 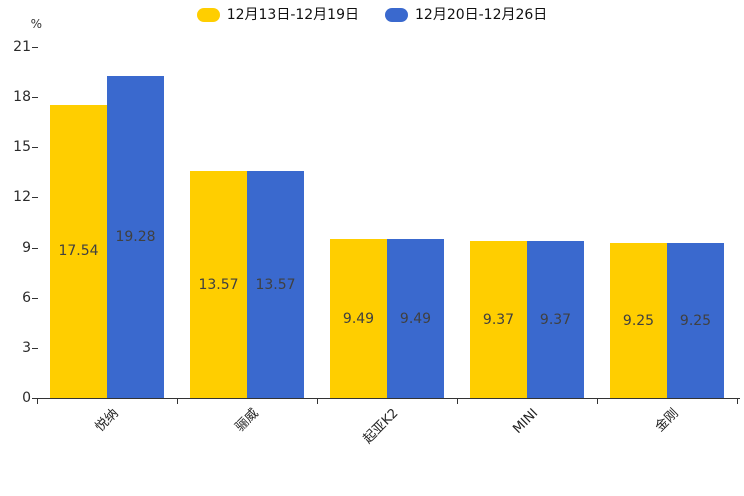 I want to click on y-axis-unit-label: %, so click(x=36, y=24).